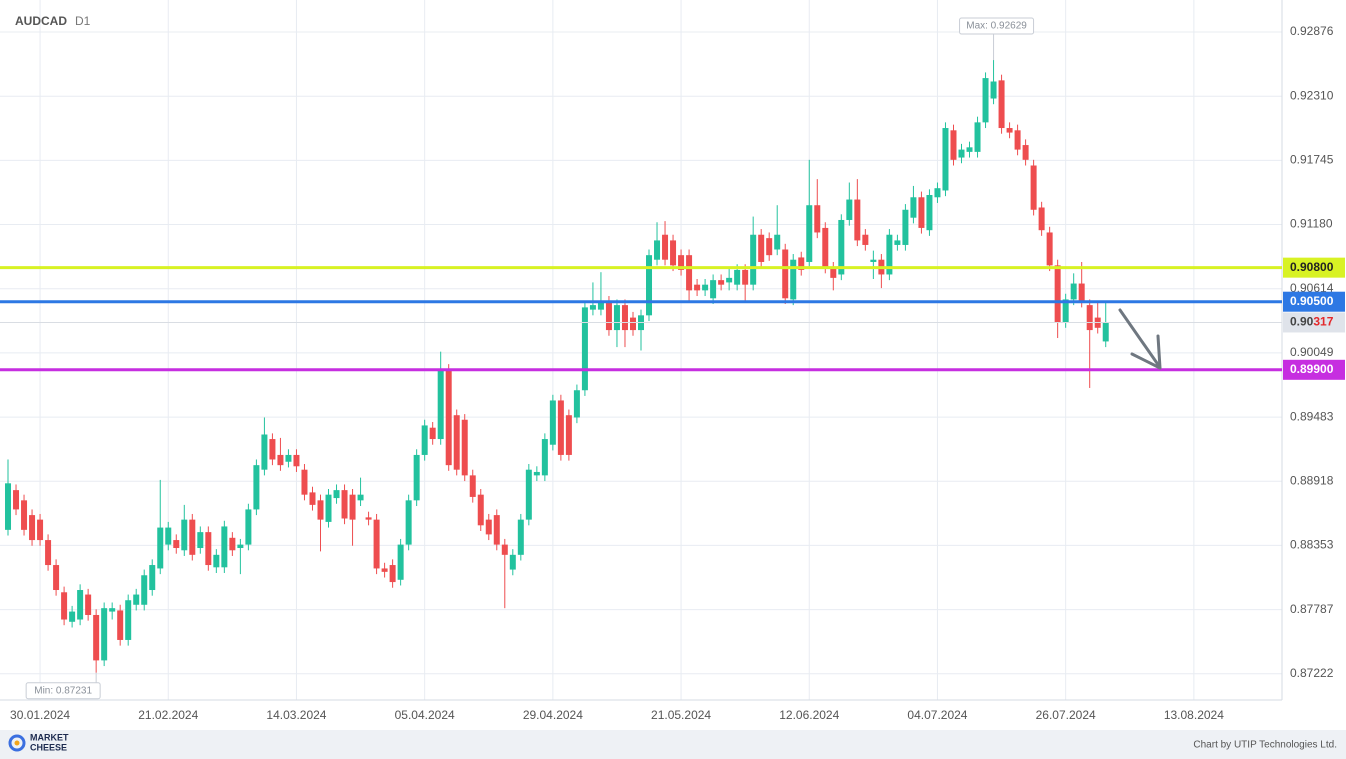  Describe the element at coordinates (1066, 715) in the screenshot. I see `x-tick-label: 26.07.2024` at that location.